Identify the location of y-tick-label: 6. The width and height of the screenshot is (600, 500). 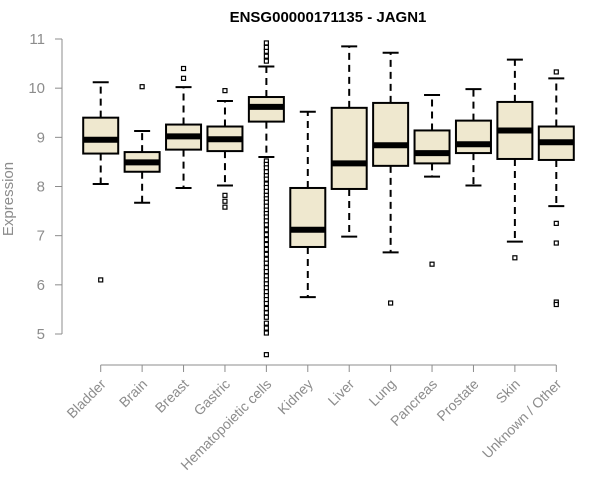
(41, 285).